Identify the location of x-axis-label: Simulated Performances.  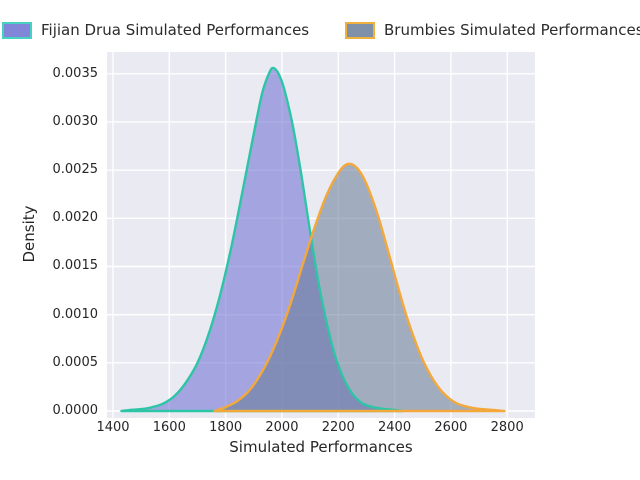
(321, 447).